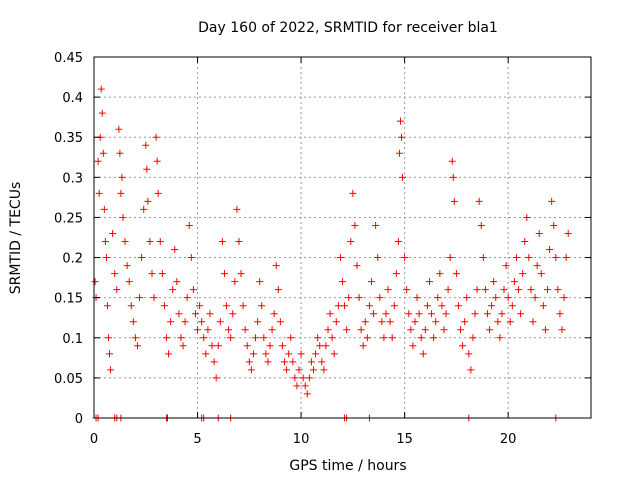 The image size is (640, 480). What do you see at coordinates (301, 439) in the screenshot?
I see `x-tick-label: 10` at bounding box center [301, 439].